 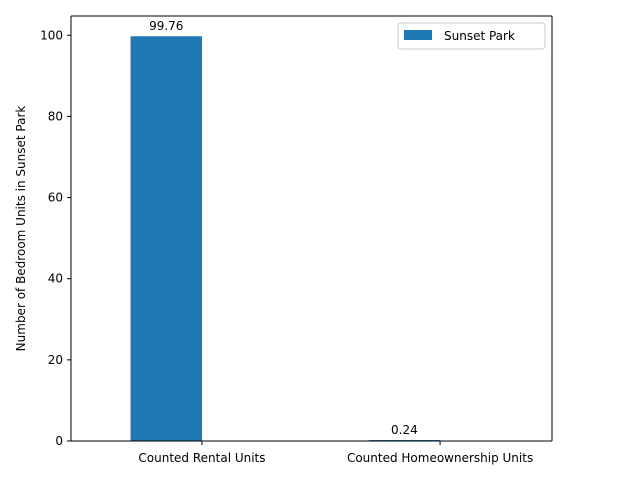 I want to click on x-tick-label-0: Counted Rental Units, so click(x=201, y=458).